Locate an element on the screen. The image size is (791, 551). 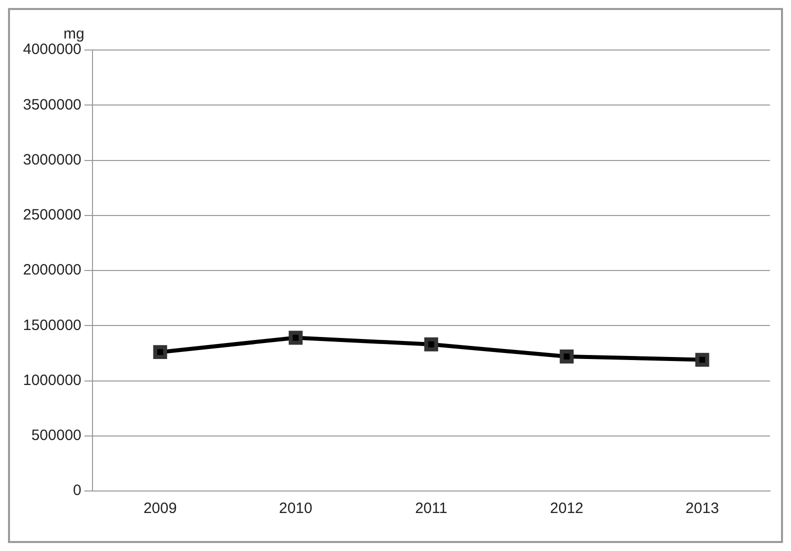
y-tick-label: 2500000 is located at coordinates (52, 215).